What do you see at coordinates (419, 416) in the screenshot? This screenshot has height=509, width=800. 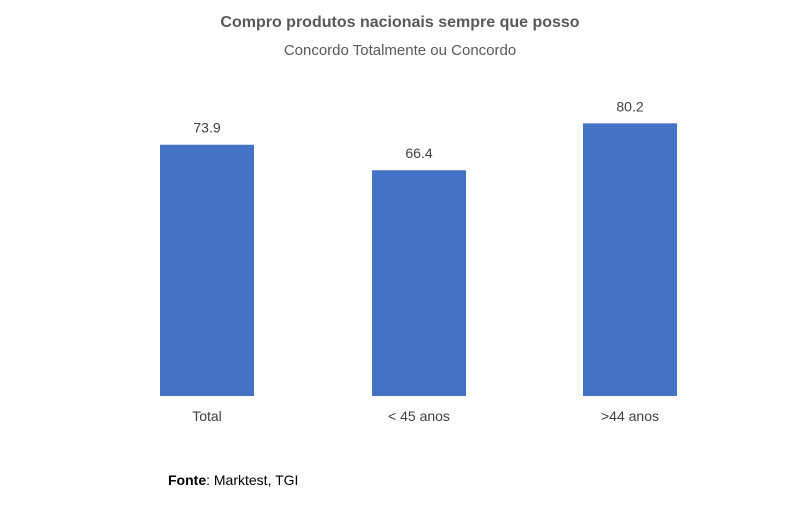 I see `category-label-1: < 45 anos` at bounding box center [419, 416].